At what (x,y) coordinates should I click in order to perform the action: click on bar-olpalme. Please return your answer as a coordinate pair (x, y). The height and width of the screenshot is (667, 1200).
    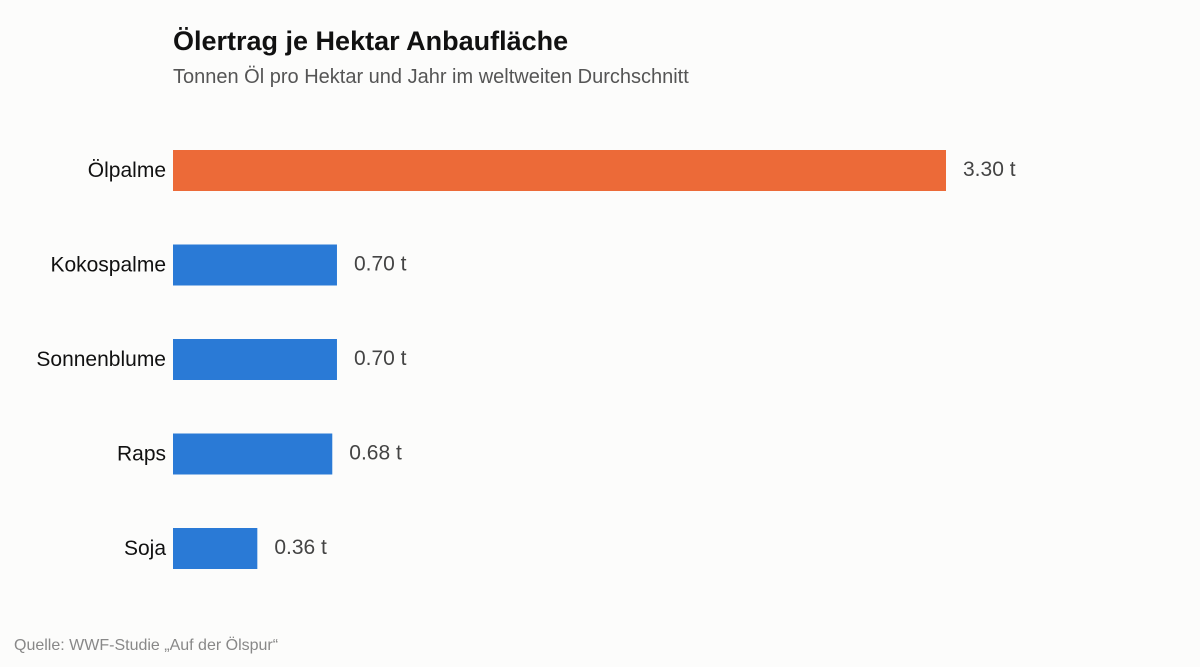
    Looking at the image, I should click on (559, 170).